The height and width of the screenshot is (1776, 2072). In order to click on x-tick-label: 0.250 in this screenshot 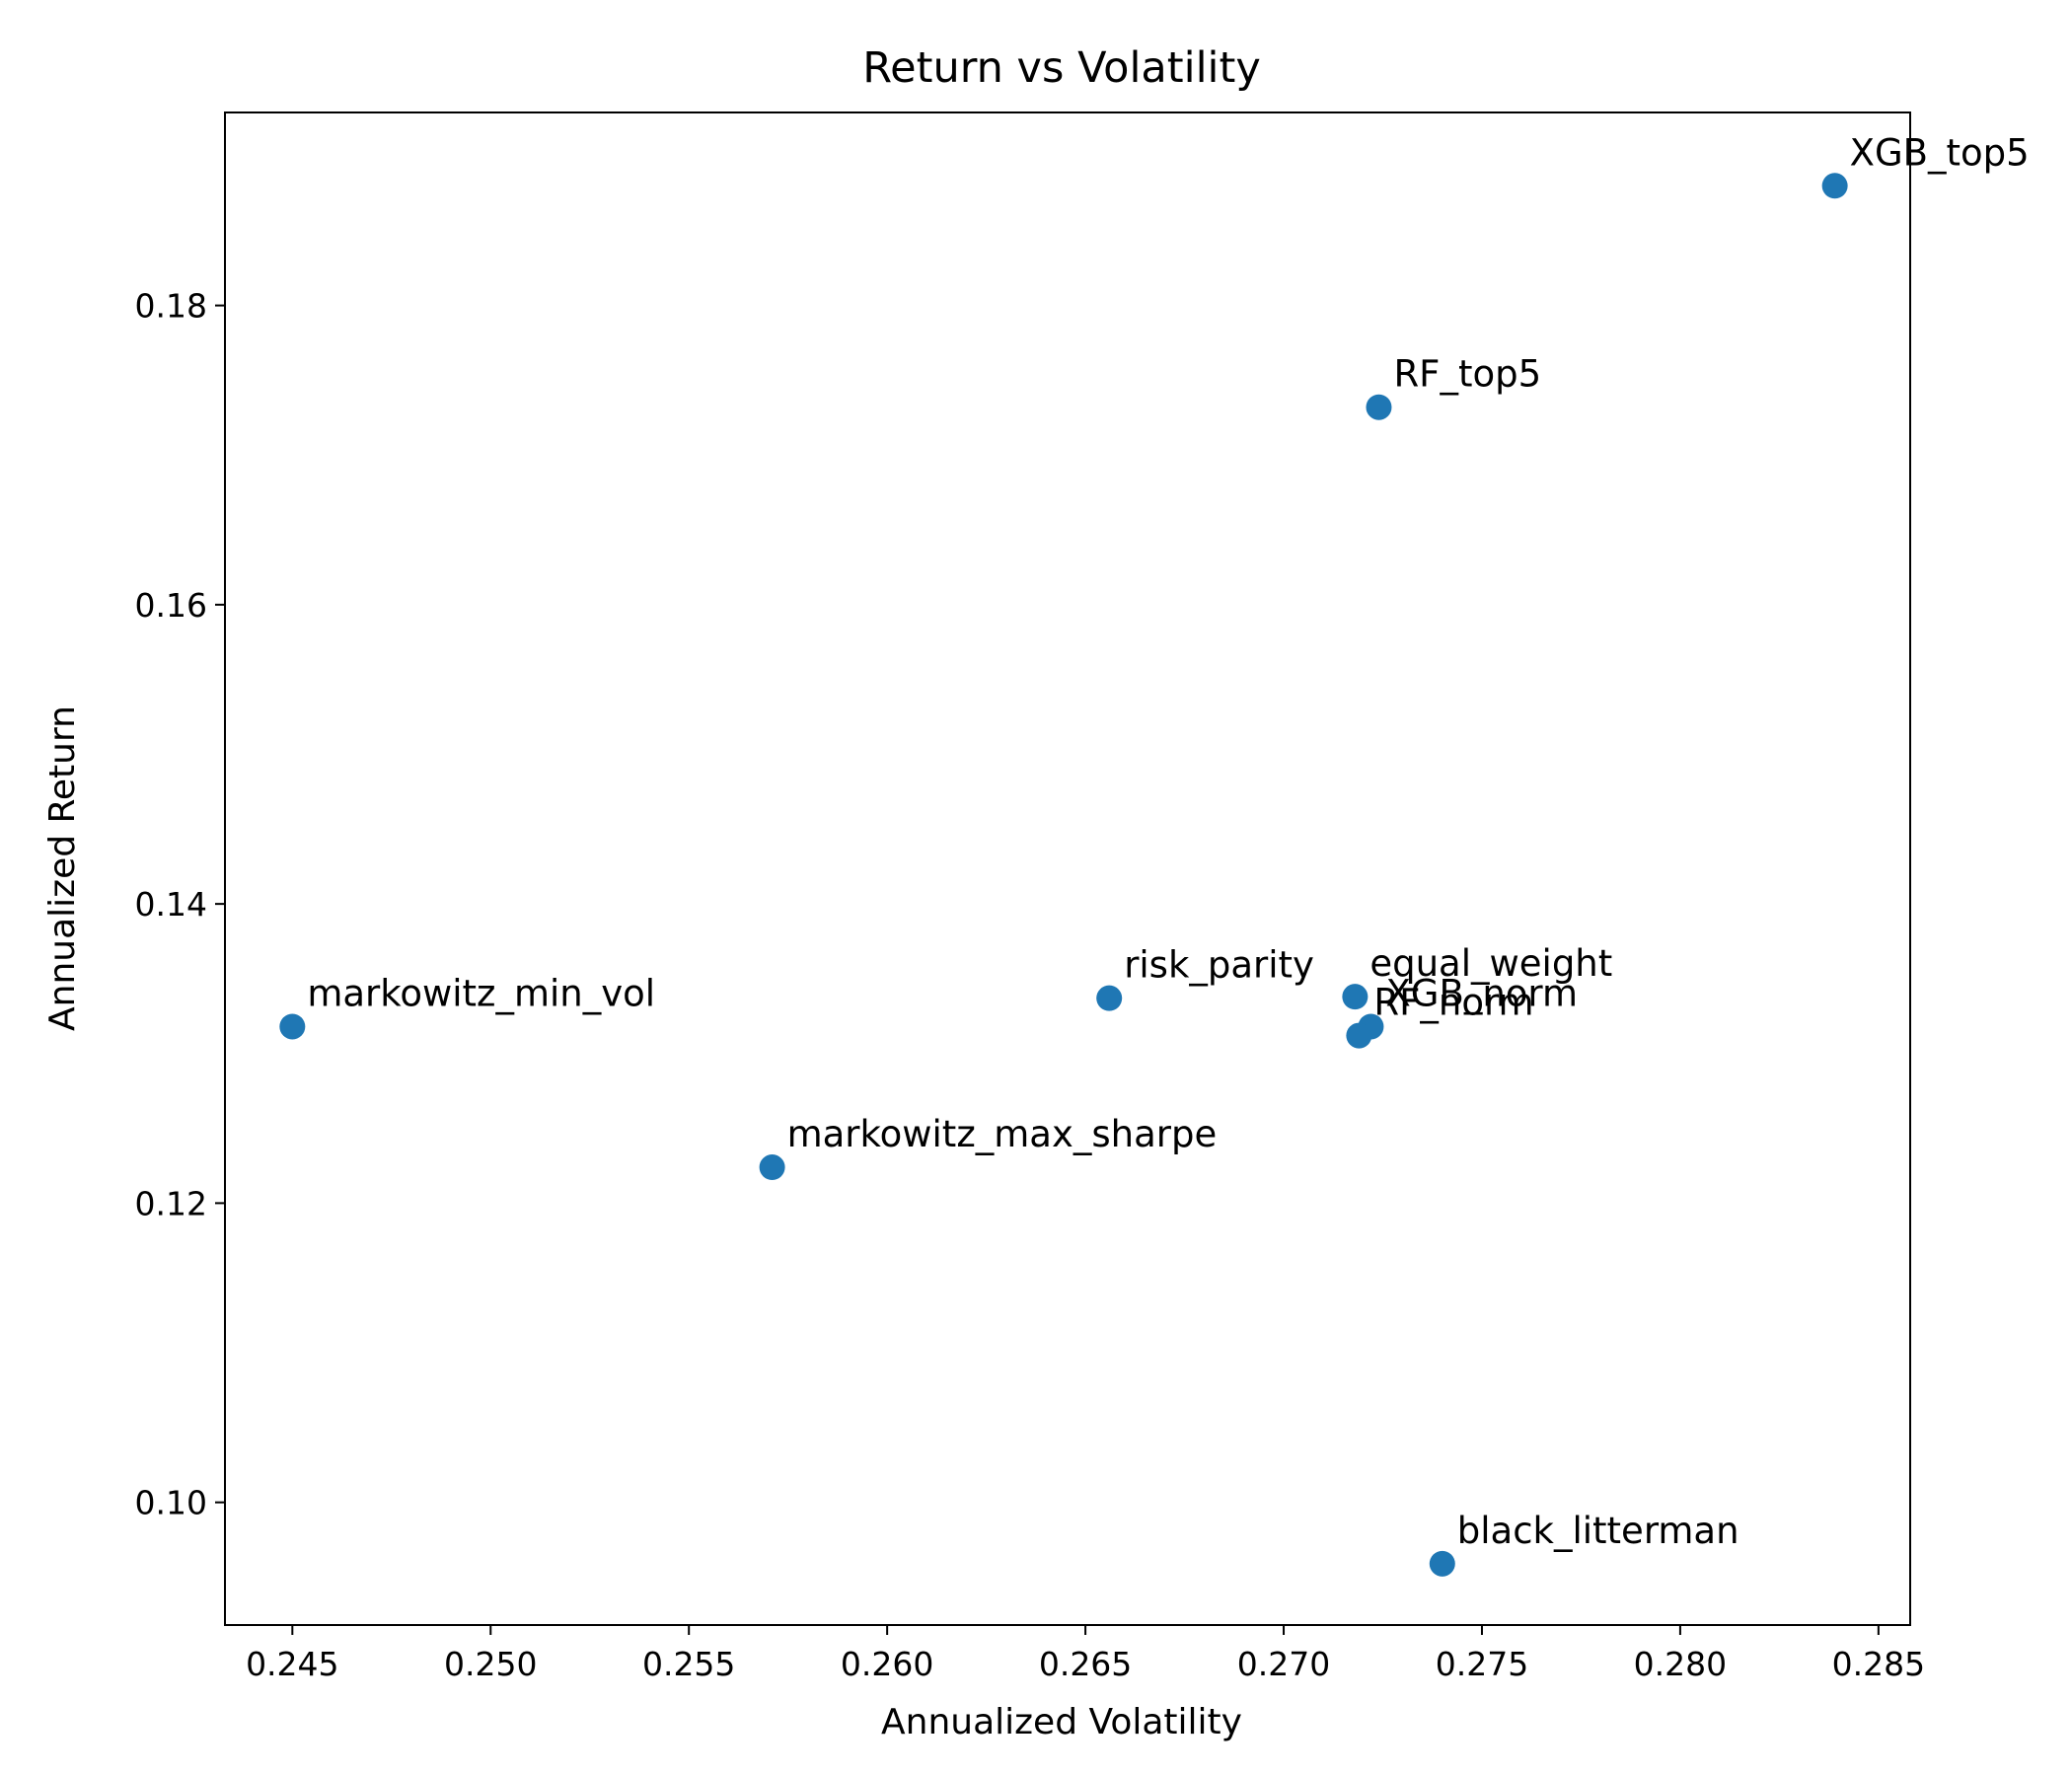, I will do `click(491, 1664)`.